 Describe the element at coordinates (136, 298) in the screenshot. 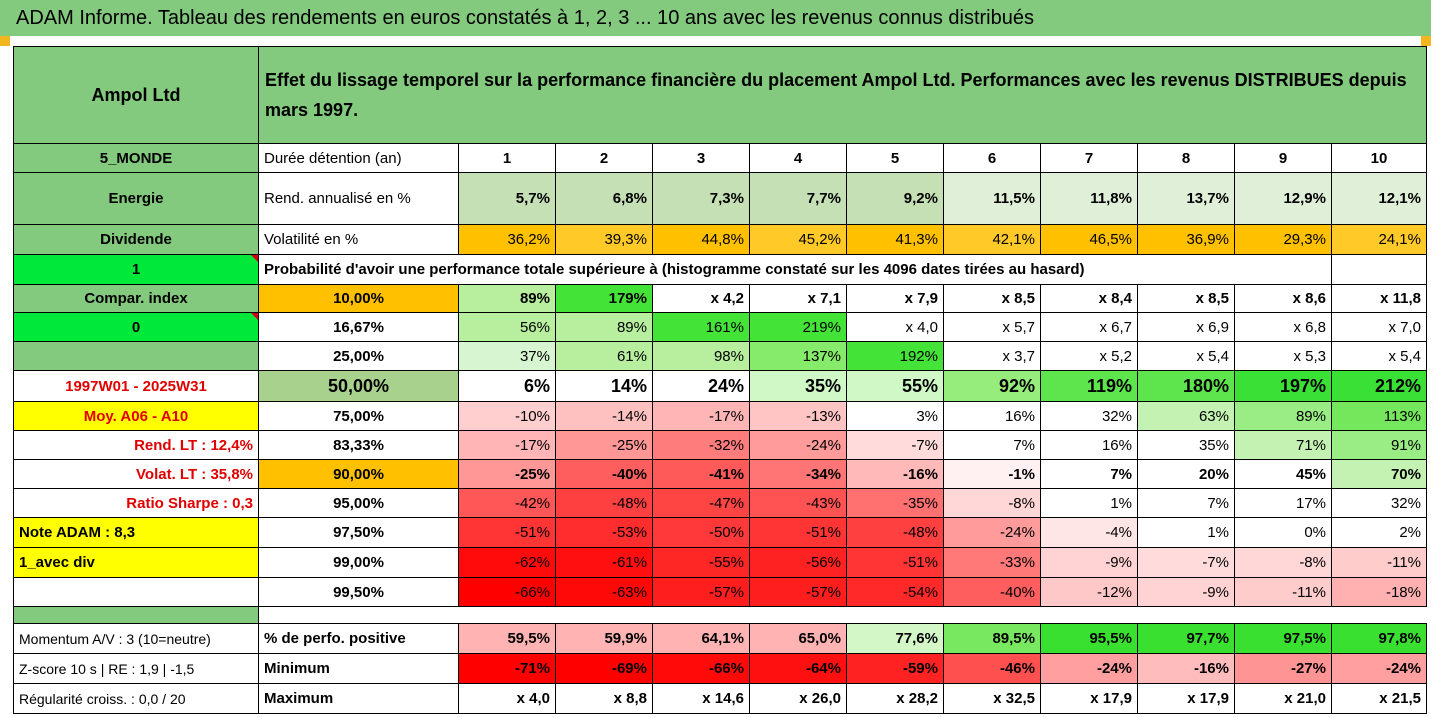

I see `row-side-label: Compar. index` at that location.